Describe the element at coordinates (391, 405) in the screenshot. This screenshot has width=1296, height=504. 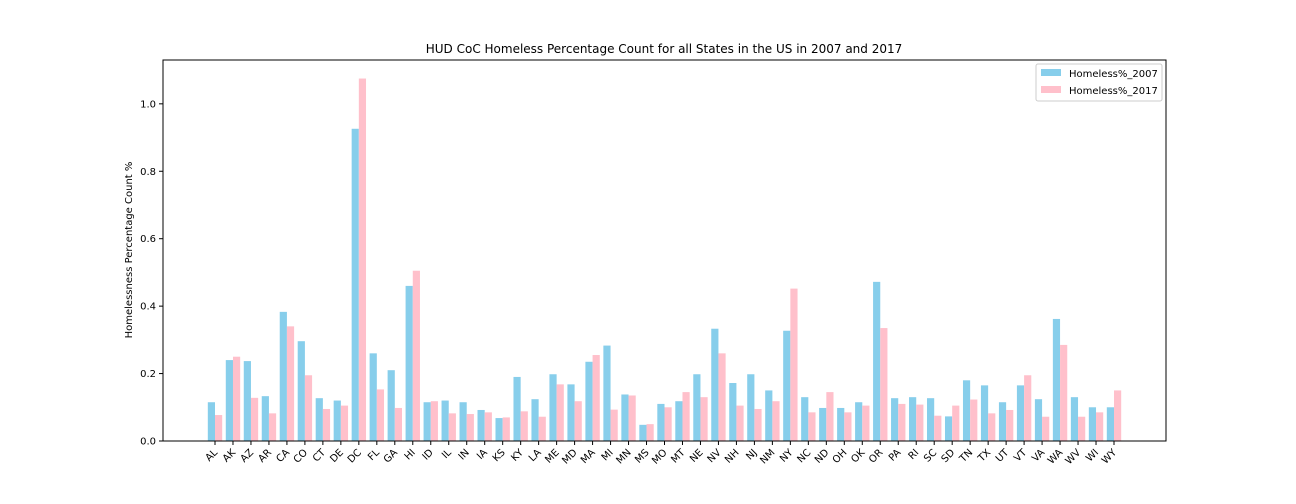
I see `bar-GA-2007` at that location.